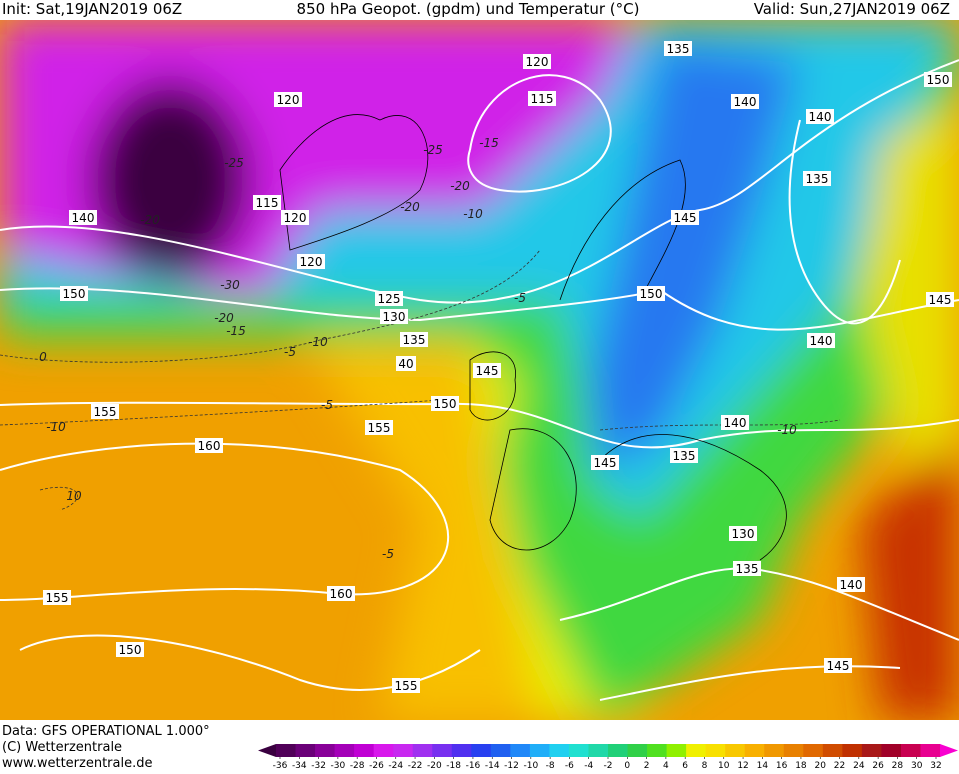  I want to click on colorbar-tick-label: 28, so click(898, 765).